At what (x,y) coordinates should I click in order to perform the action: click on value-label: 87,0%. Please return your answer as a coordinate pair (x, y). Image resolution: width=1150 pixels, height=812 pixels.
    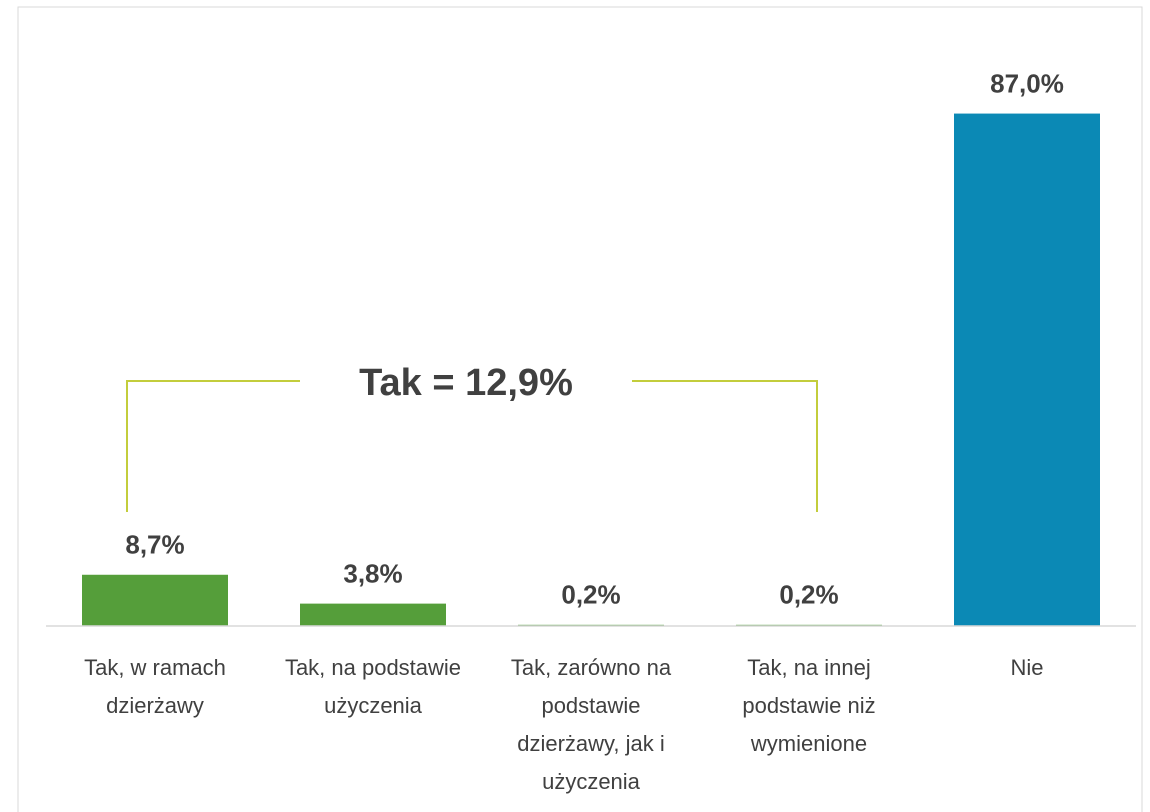
    Looking at the image, I should click on (1027, 83).